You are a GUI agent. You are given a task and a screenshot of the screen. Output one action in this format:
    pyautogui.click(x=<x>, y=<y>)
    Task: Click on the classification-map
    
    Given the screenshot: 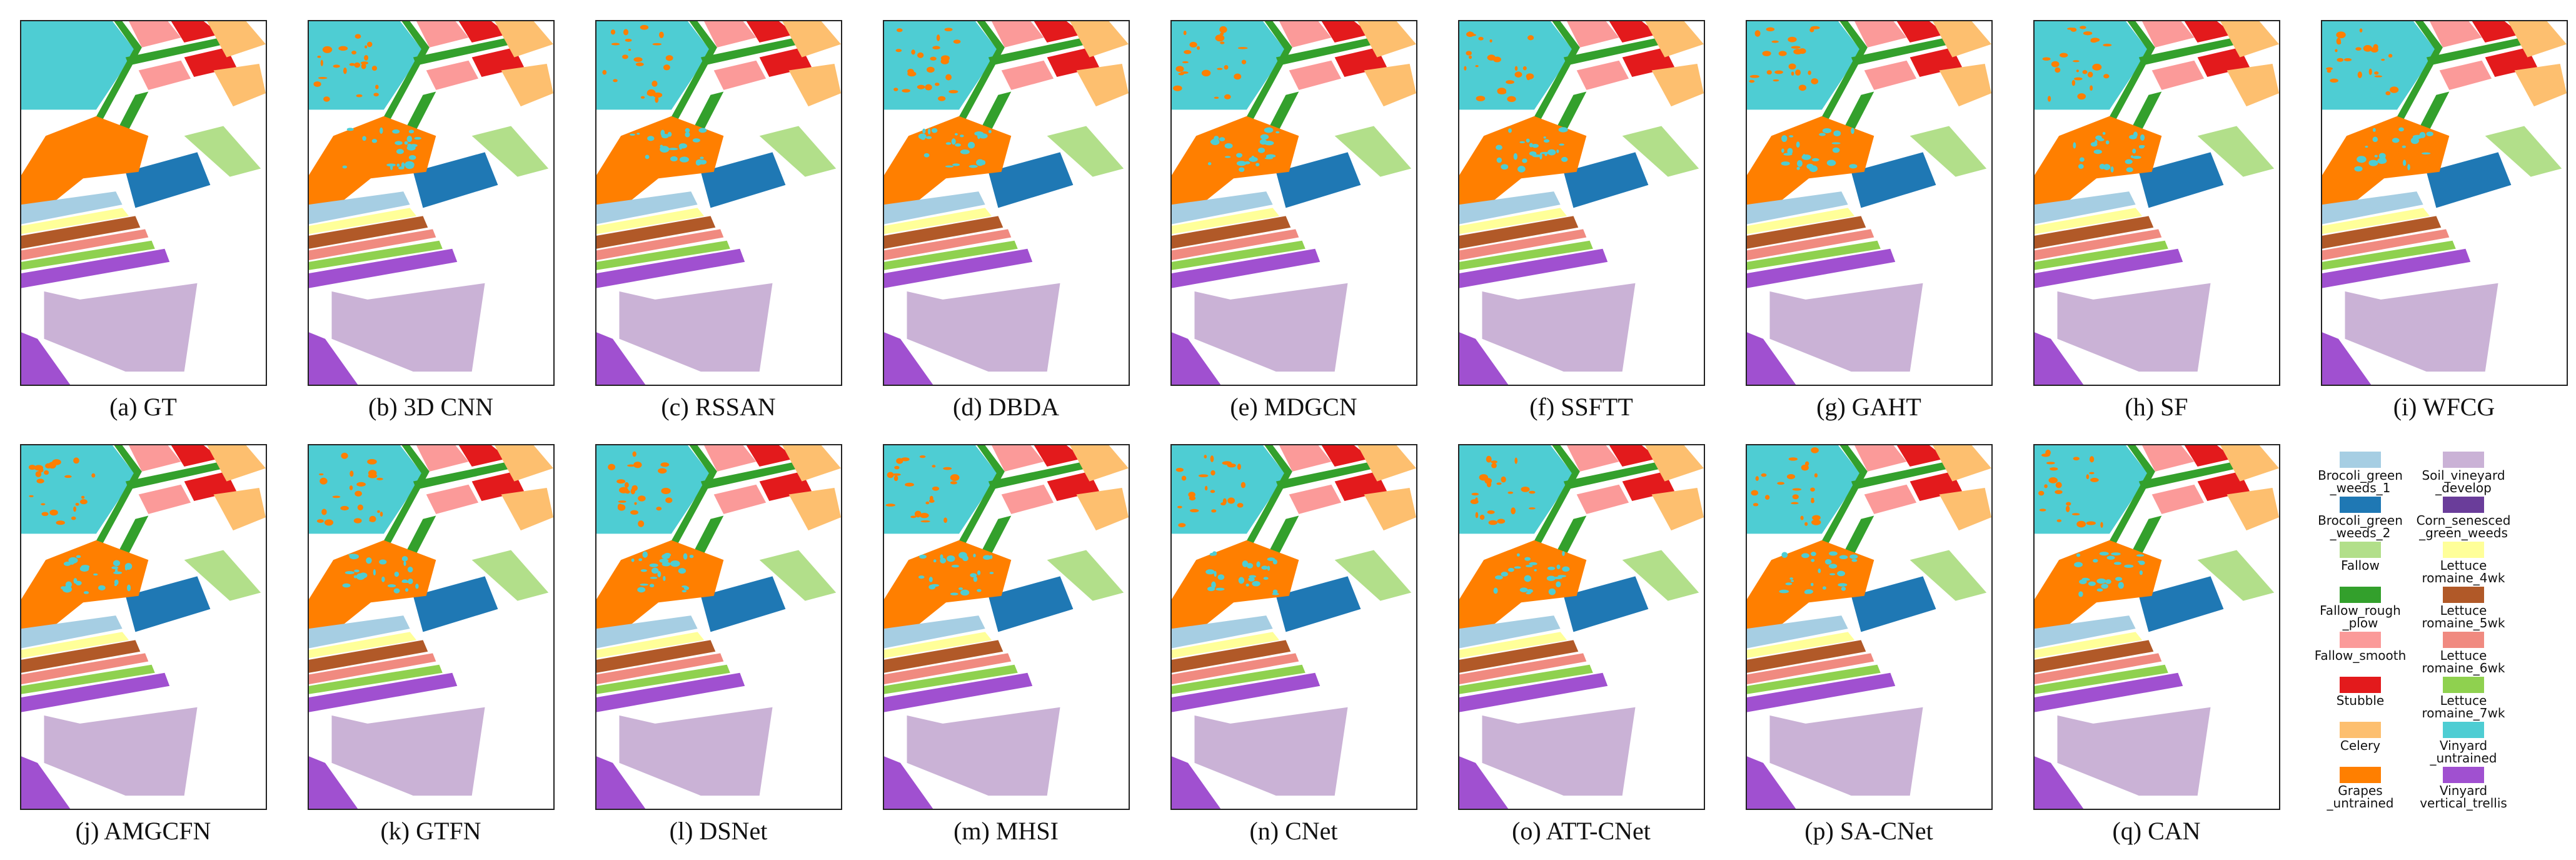 What is the action you would take?
    pyautogui.click(x=1007, y=203)
    